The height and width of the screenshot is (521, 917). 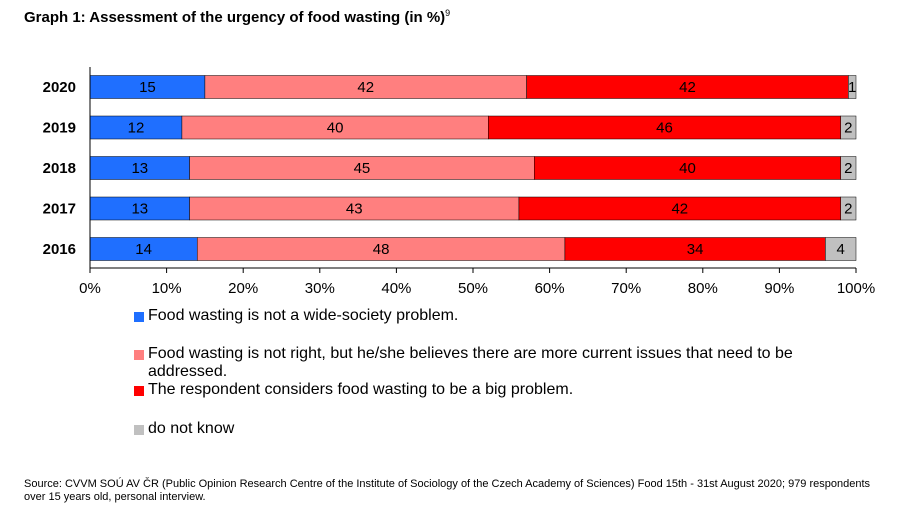 I want to click on data-label-2019-series-1: 40, so click(x=335, y=128).